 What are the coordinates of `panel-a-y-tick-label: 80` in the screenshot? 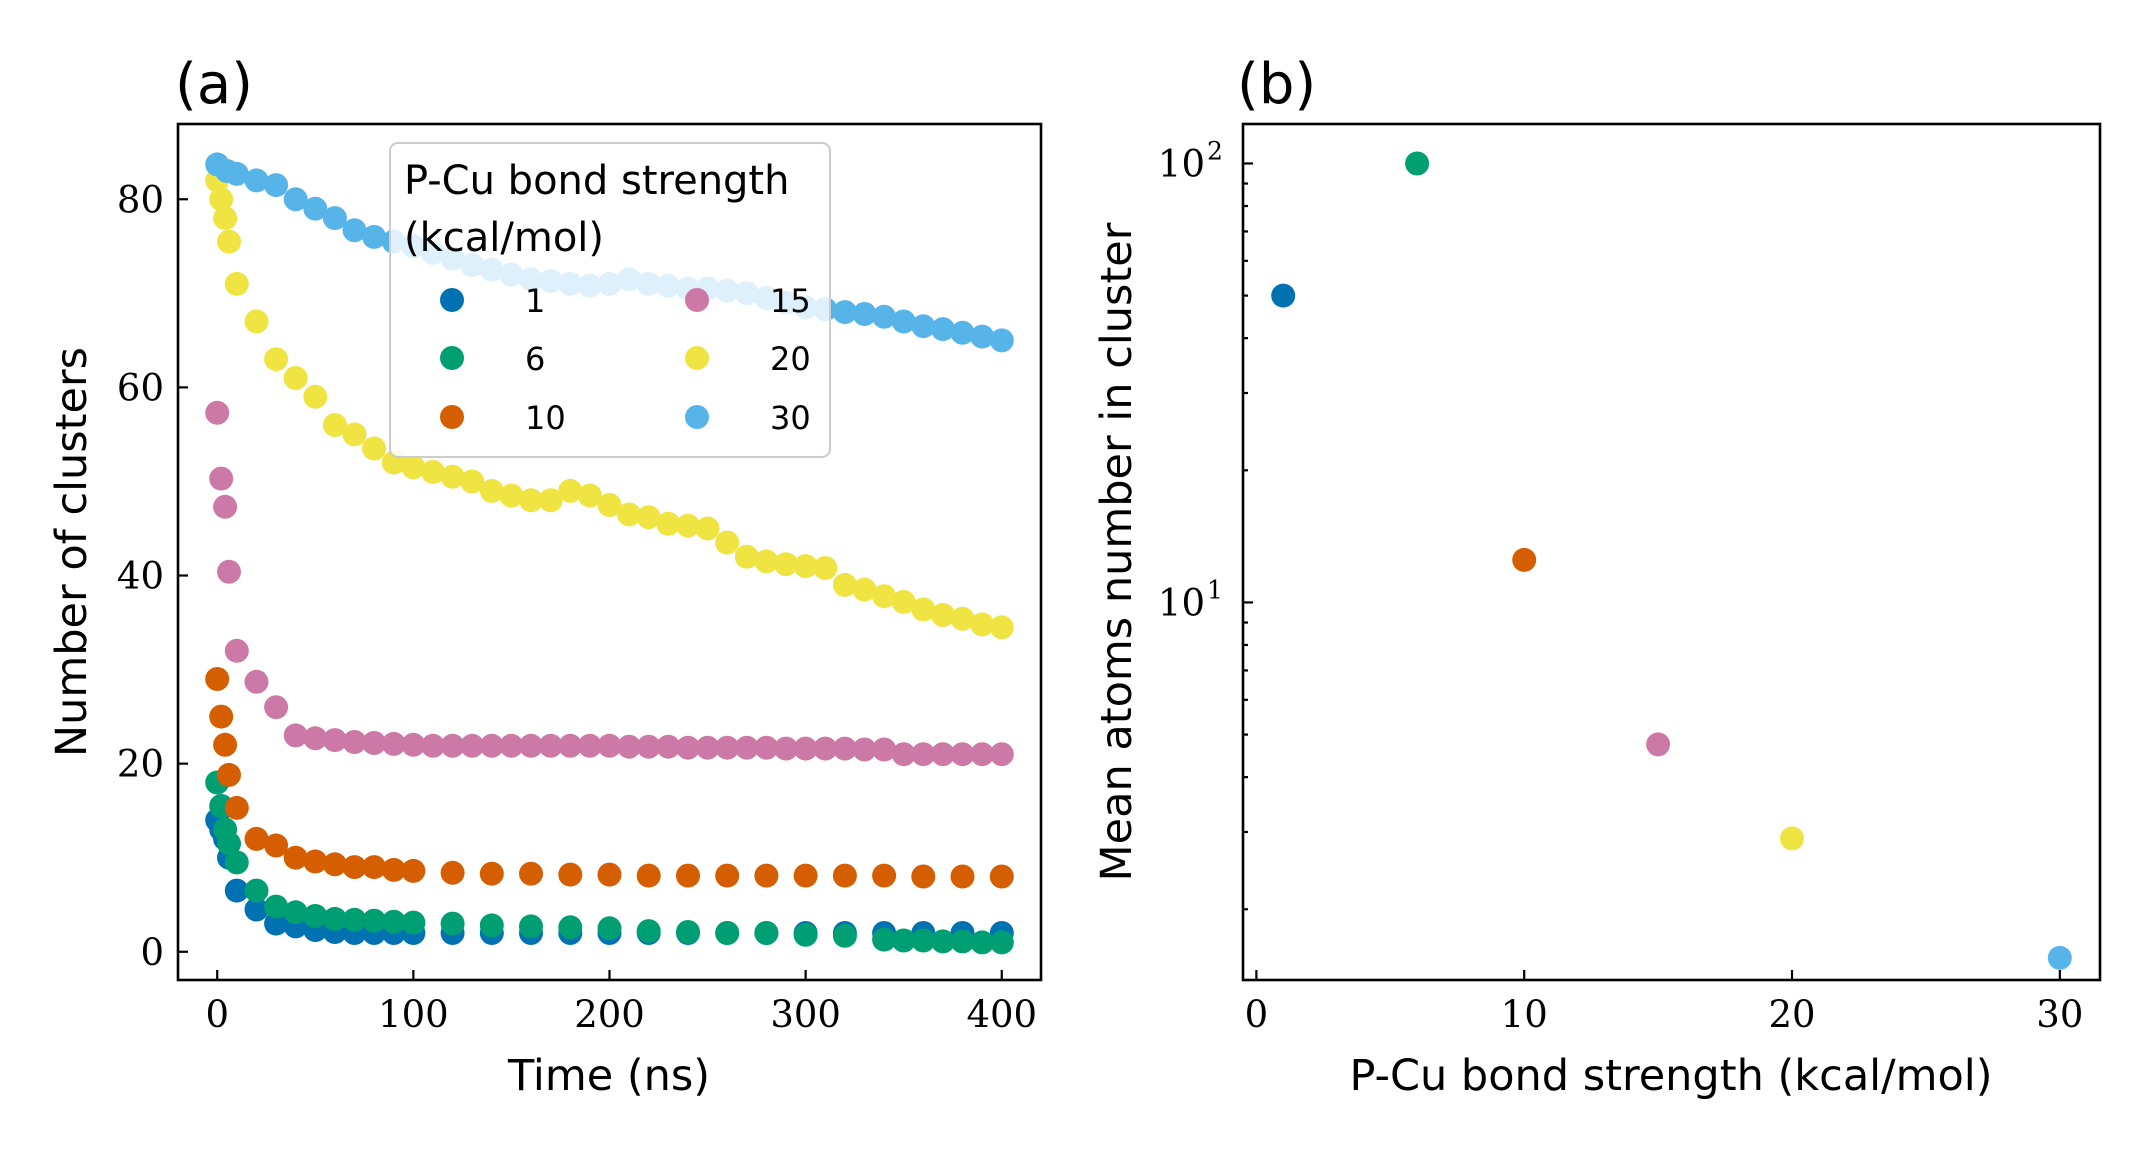 It's located at (140, 199).